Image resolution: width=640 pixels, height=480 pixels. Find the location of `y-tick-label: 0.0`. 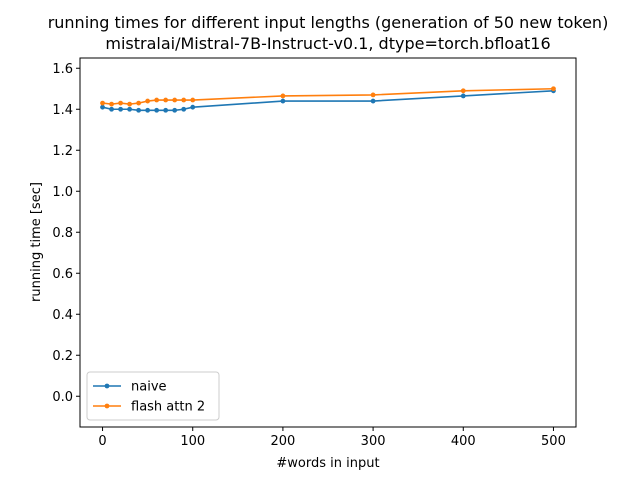

y-tick-label: 0.0 is located at coordinates (62, 397).